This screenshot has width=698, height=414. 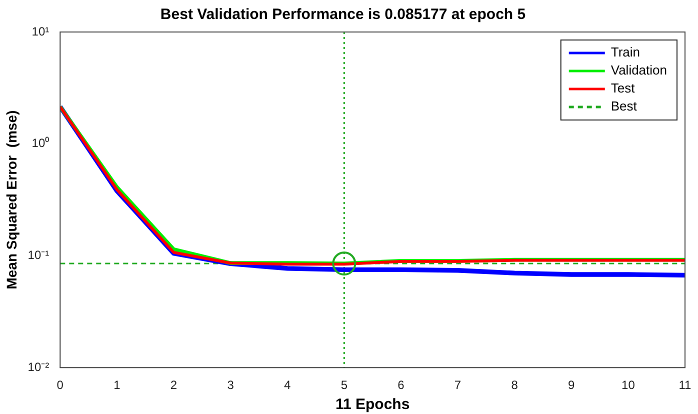 What do you see at coordinates (41, 143) in the screenshot?
I see `y-tick-label: 10⁰` at bounding box center [41, 143].